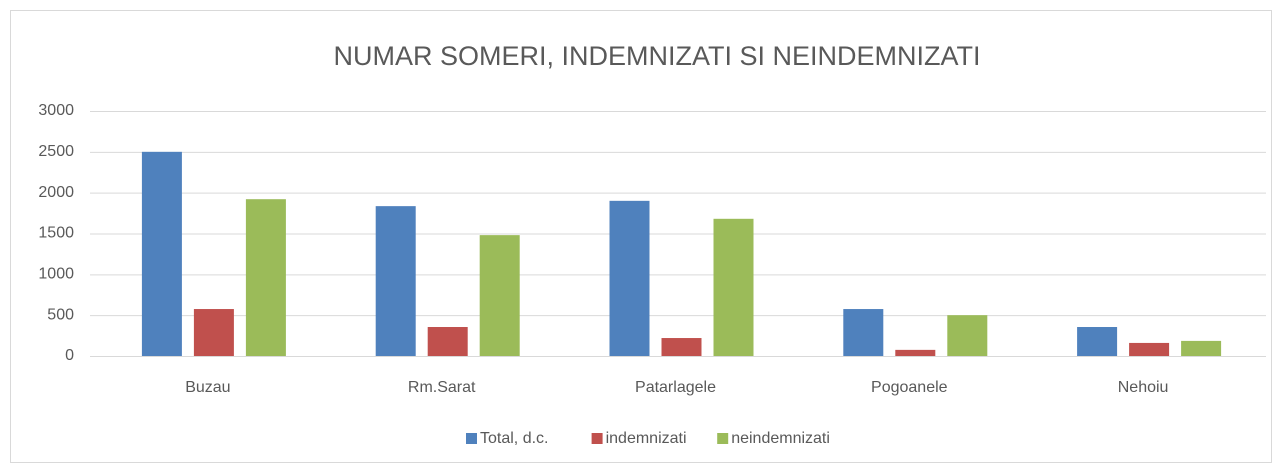 This screenshot has height=473, width=1282. I want to click on legend-label: neindemnizati, so click(780, 438).